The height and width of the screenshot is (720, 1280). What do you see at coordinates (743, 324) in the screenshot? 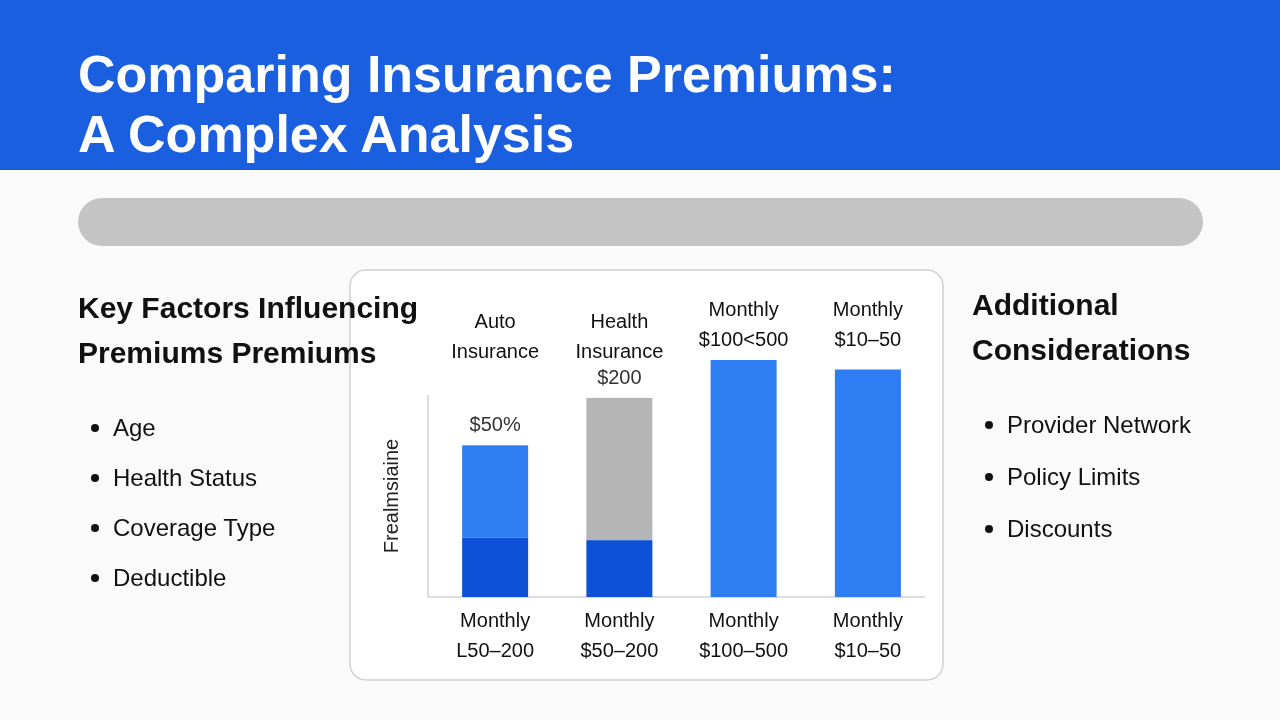
I see `text: Monthly $100<500` at bounding box center [743, 324].